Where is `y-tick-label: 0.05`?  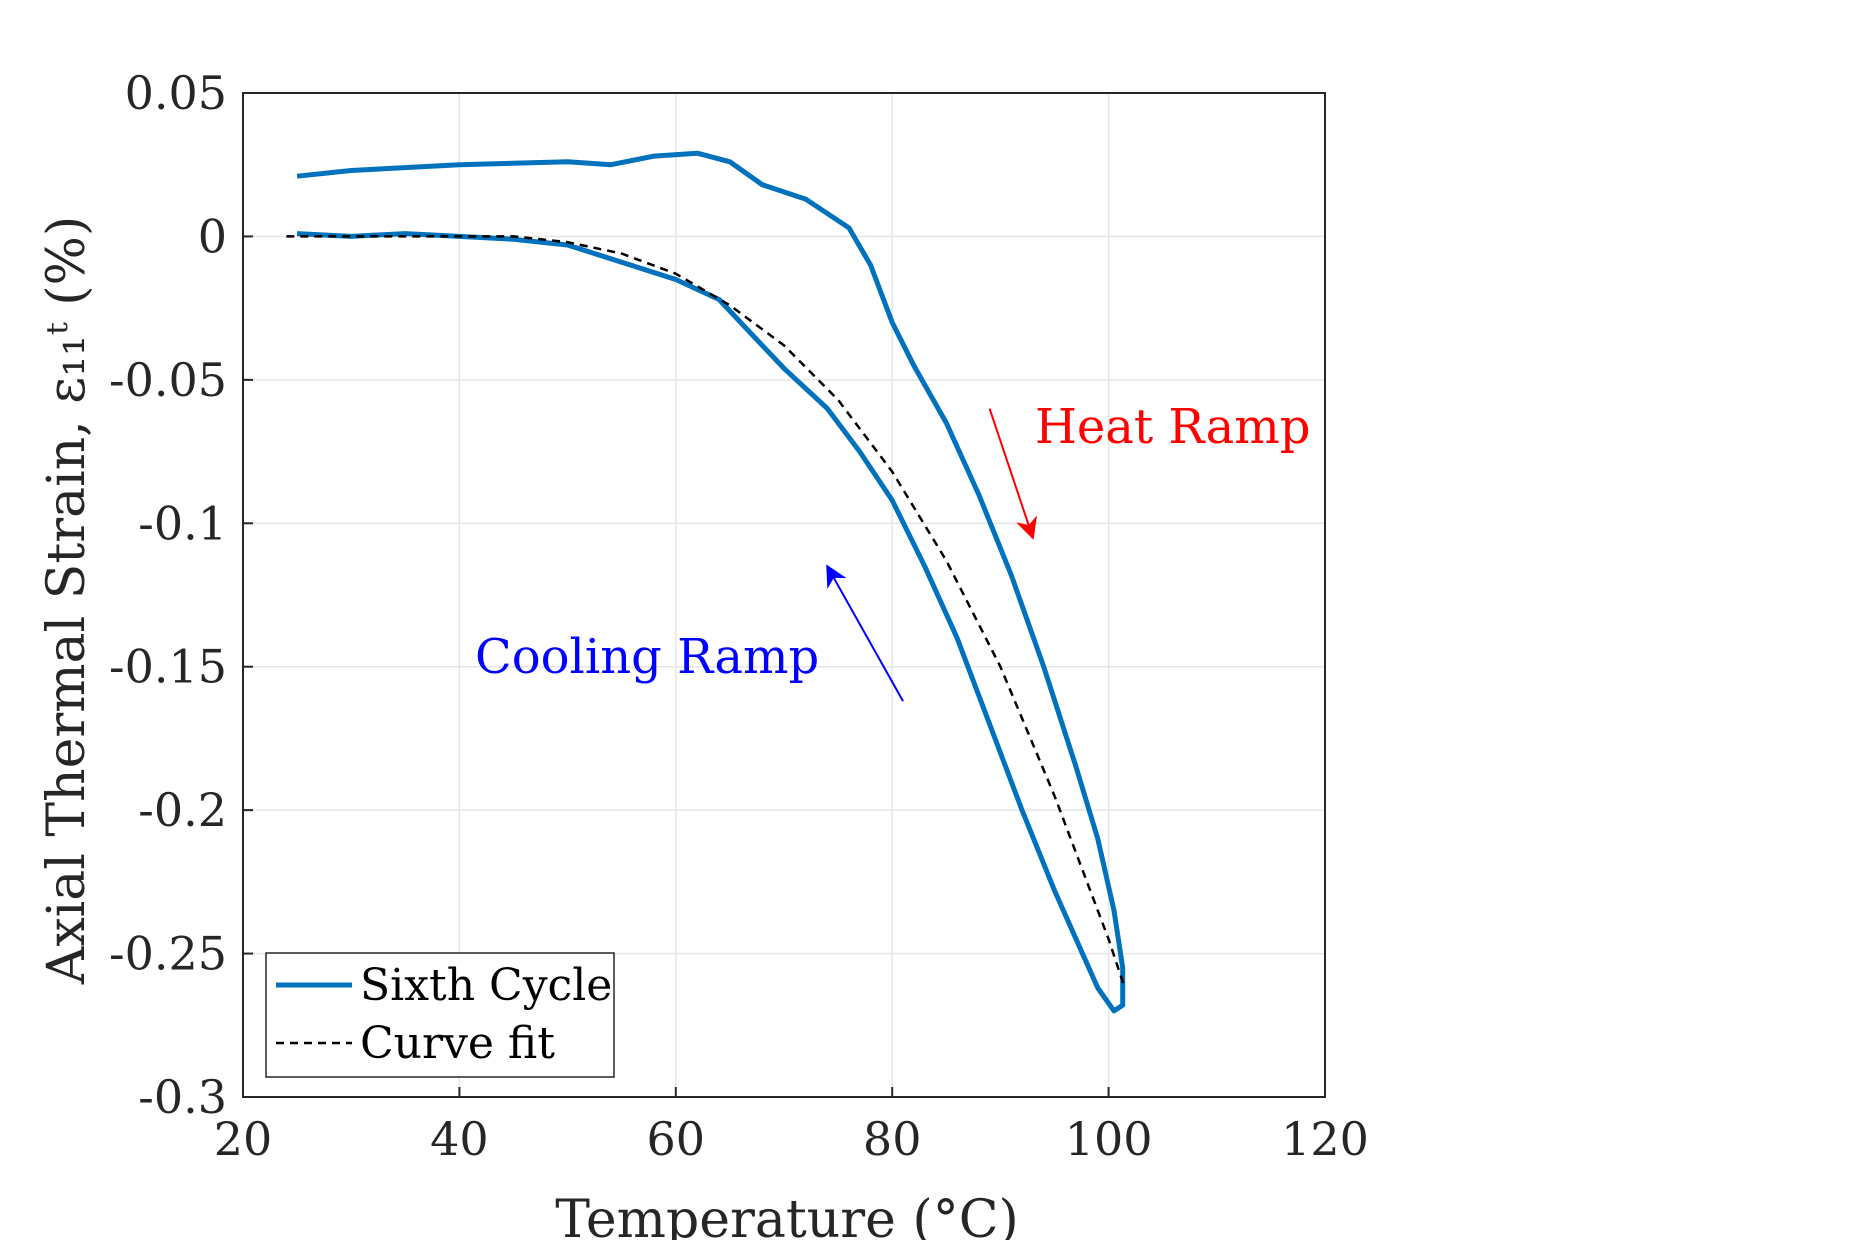 y-tick-label: 0.05 is located at coordinates (176, 93).